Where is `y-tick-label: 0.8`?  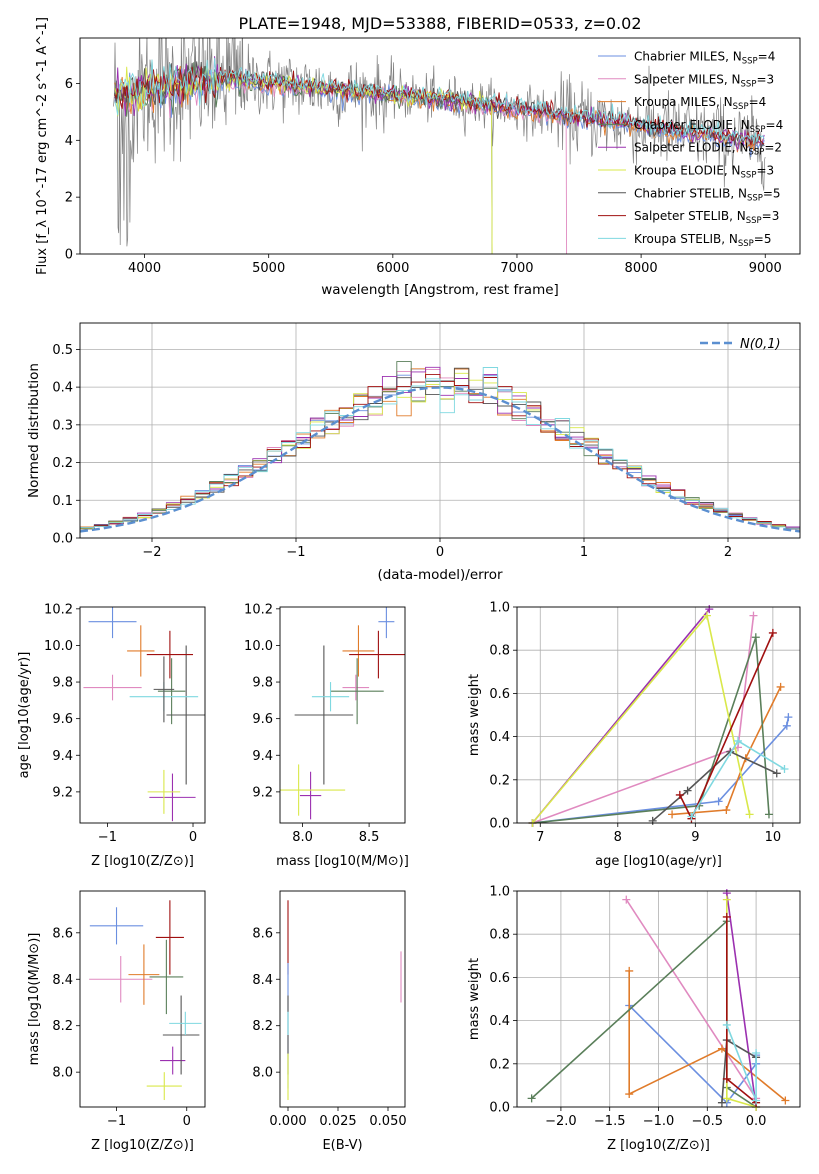 y-tick-label: 0.8 is located at coordinates (499, 935).